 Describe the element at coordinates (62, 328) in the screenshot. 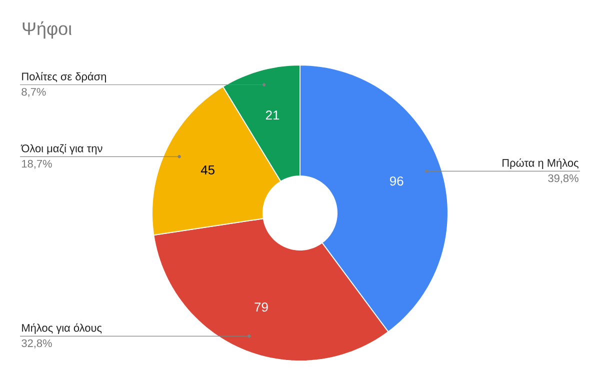

I see `slice-label: Μήλος για όλους` at that location.